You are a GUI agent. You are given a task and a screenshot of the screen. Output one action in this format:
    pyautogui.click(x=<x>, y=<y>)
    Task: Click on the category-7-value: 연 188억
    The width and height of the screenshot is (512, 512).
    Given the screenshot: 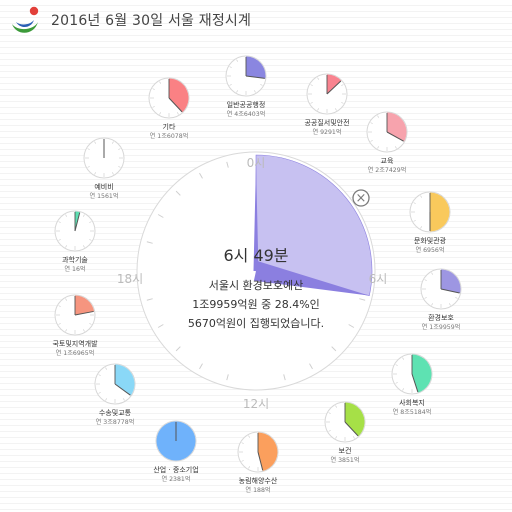 What is the action you would take?
    pyautogui.click(x=257, y=490)
    